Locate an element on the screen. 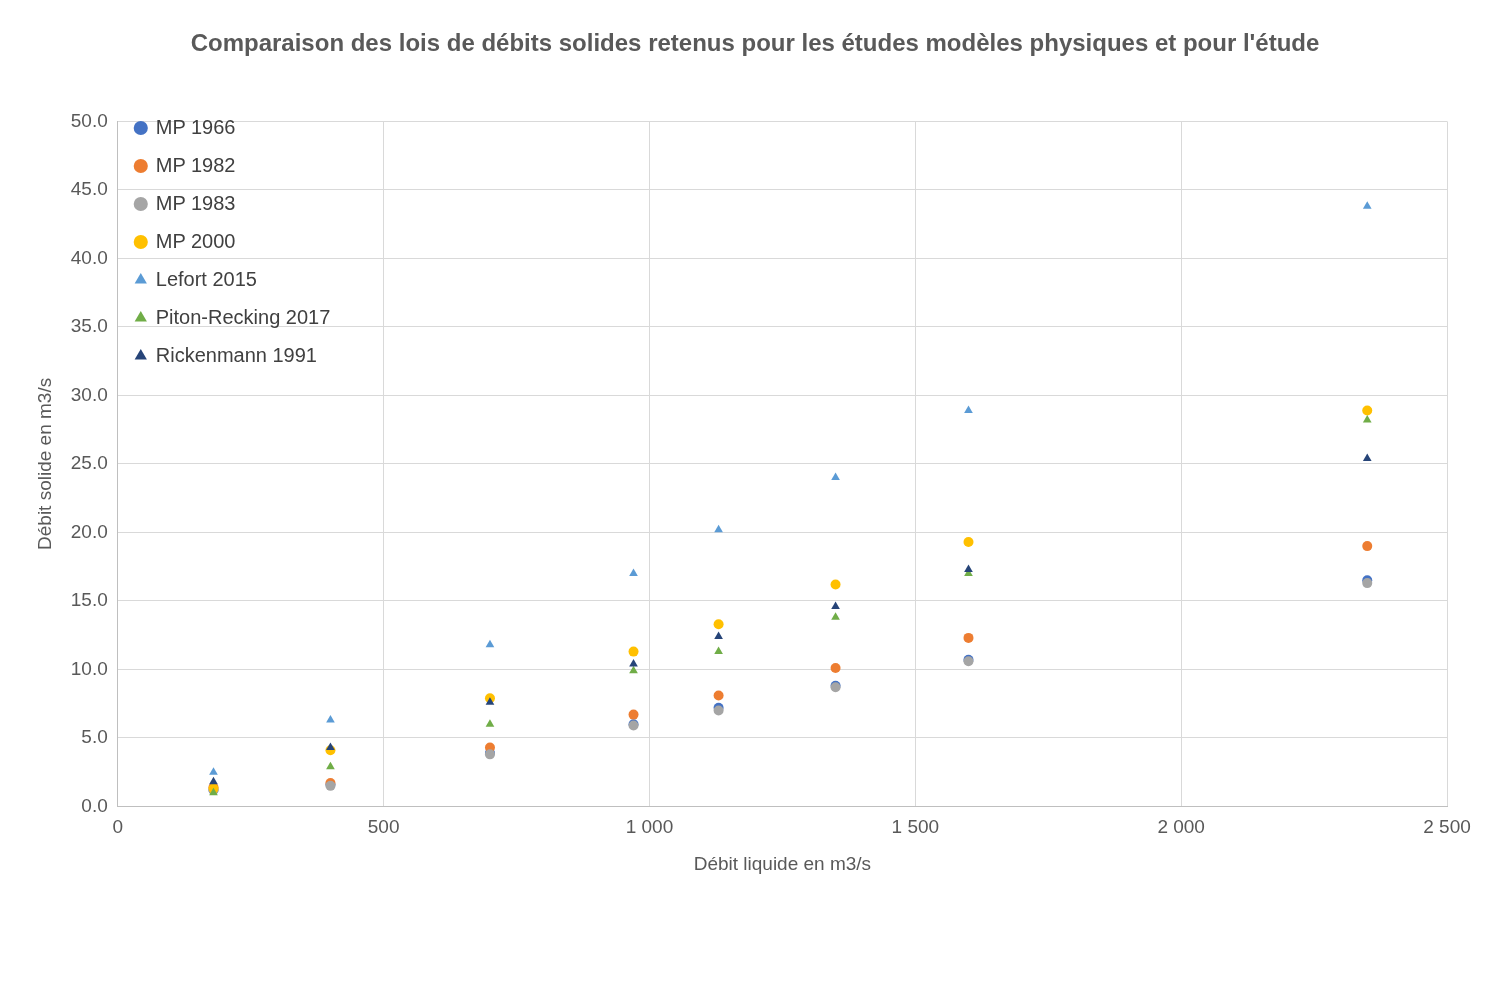 Image resolution: width=1487 pixels, height=981 pixels. y-tick-label: 35.0 is located at coordinates (89, 326).